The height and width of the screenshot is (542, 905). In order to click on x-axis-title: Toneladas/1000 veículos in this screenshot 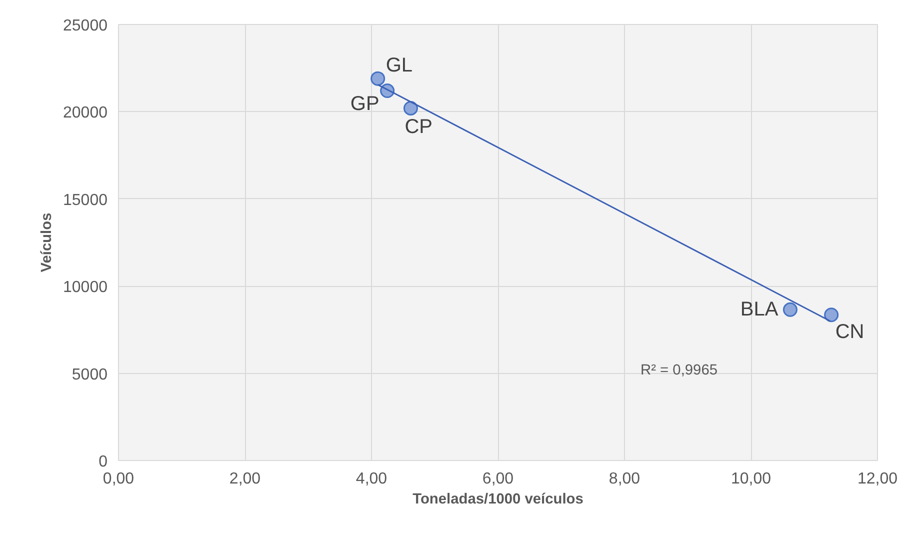, I will do `click(498, 500)`.